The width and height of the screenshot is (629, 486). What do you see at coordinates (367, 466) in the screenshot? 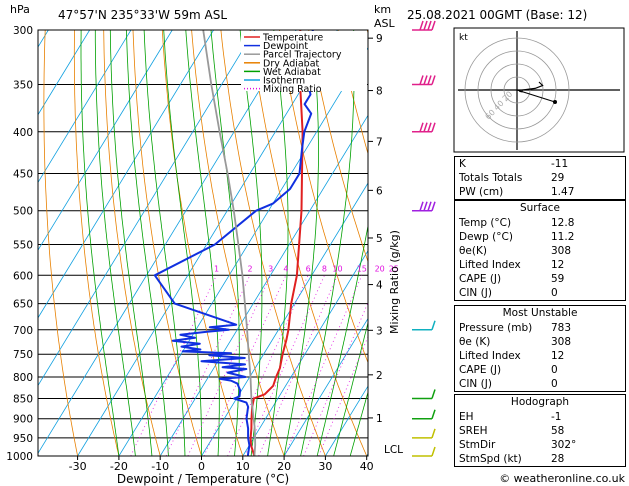
I see `x-tick-label: 40` at bounding box center [367, 466].